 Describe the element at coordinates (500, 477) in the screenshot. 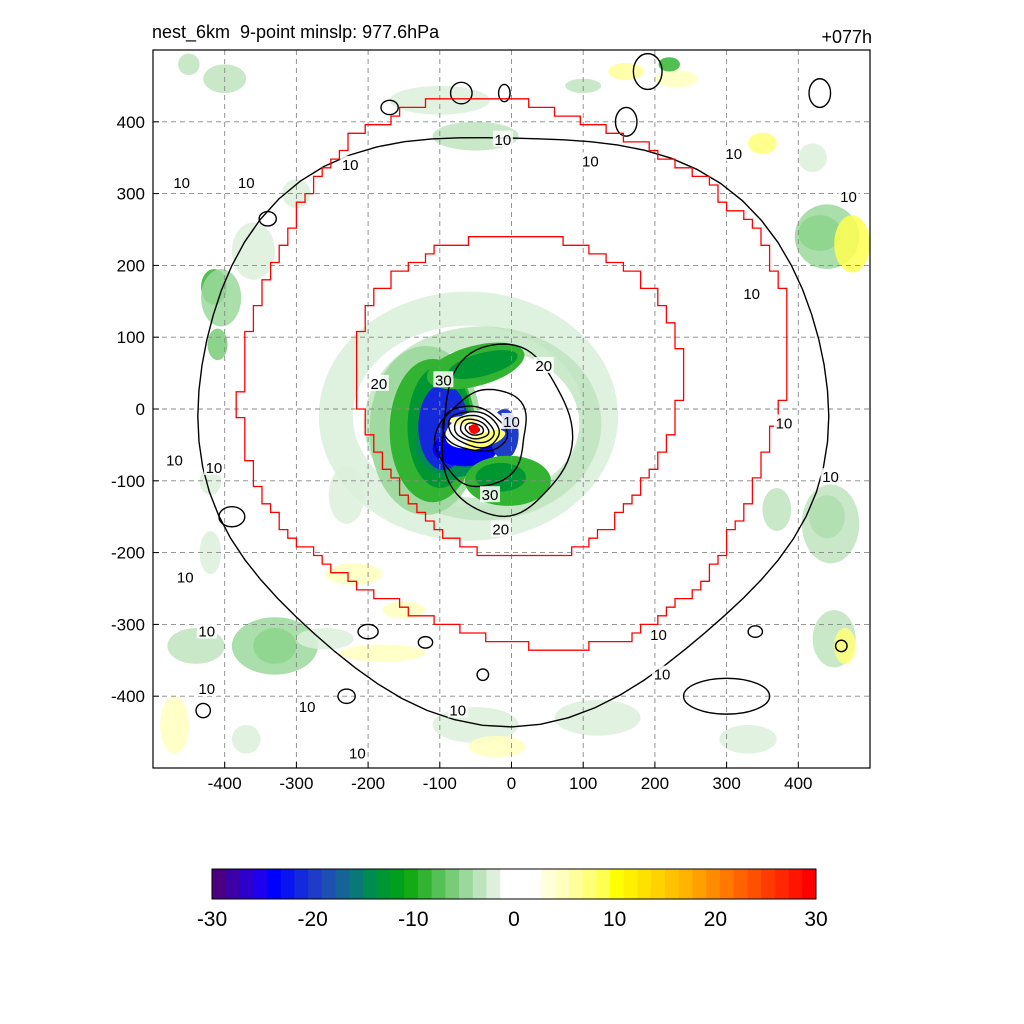

I see `shade-band` at that location.